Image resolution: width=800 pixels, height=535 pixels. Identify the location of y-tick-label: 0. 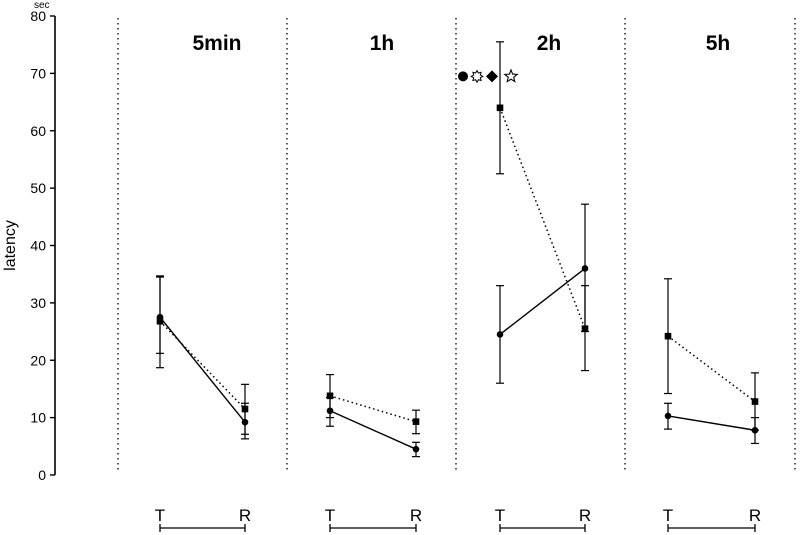
(42, 475).